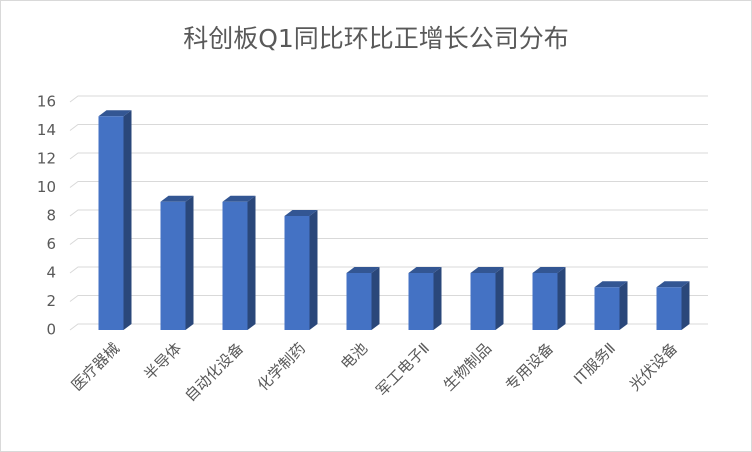 The height and width of the screenshot is (452, 752). Describe the element at coordinates (51, 216) in the screenshot. I see `y-tick-label: 8` at that location.